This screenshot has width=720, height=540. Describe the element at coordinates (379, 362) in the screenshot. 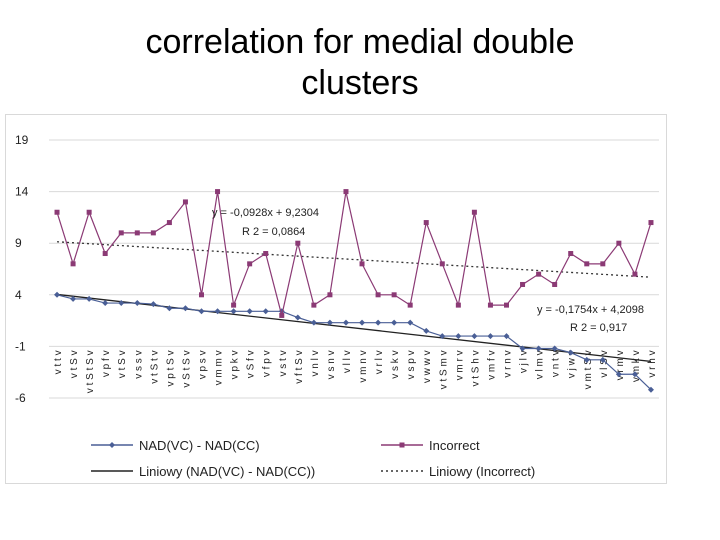

I see `x-category-label: v r l v` at that location.